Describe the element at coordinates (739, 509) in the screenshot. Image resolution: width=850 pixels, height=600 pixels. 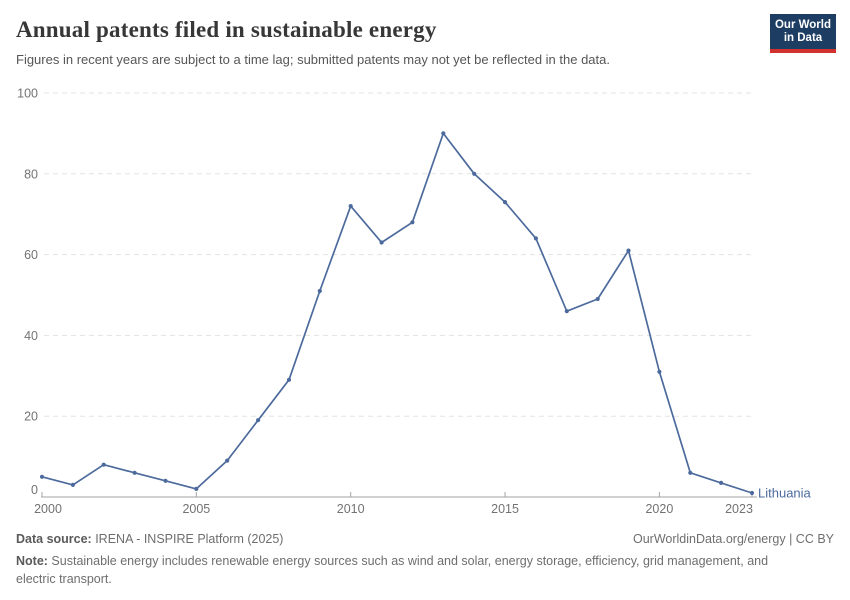
I see `x-axis-tick-label: 2023` at that location.